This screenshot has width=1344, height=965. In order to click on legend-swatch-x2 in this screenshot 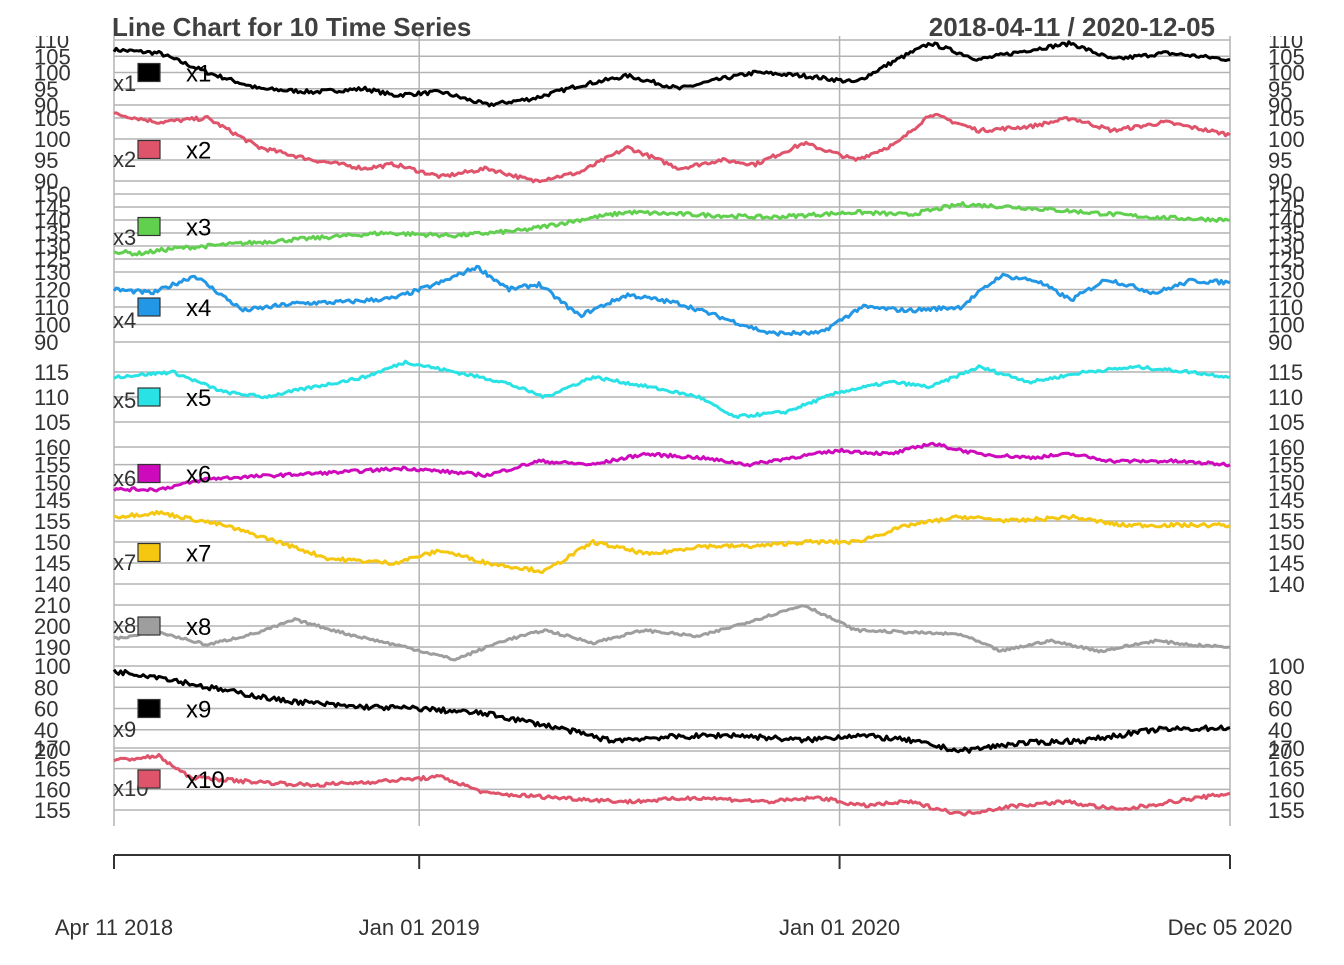, I will do `click(149, 149)`.